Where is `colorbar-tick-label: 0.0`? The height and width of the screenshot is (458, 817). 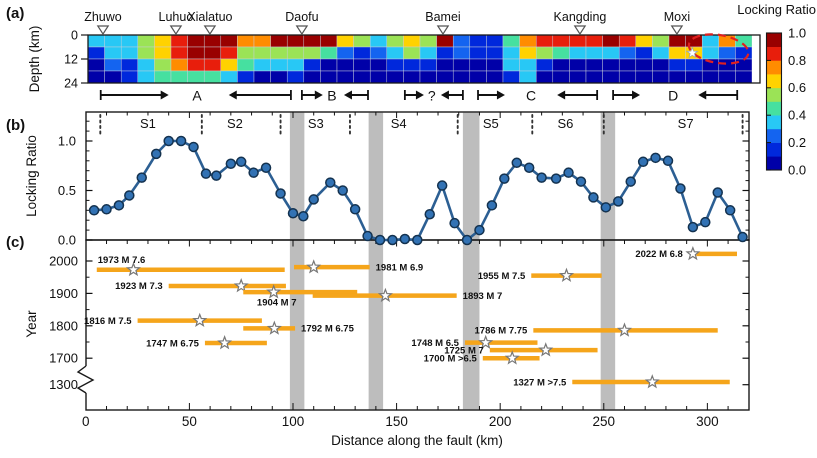 colorbar-tick-label: 0.0 is located at coordinates (797, 169).